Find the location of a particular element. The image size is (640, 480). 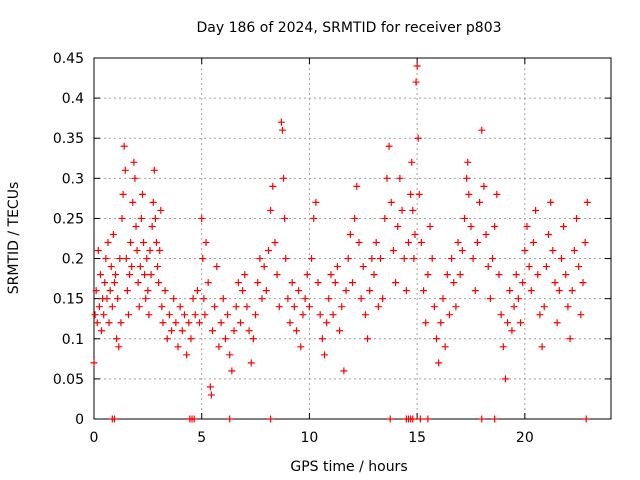

y-tick-label: 0.1 is located at coordinates (73, 340).